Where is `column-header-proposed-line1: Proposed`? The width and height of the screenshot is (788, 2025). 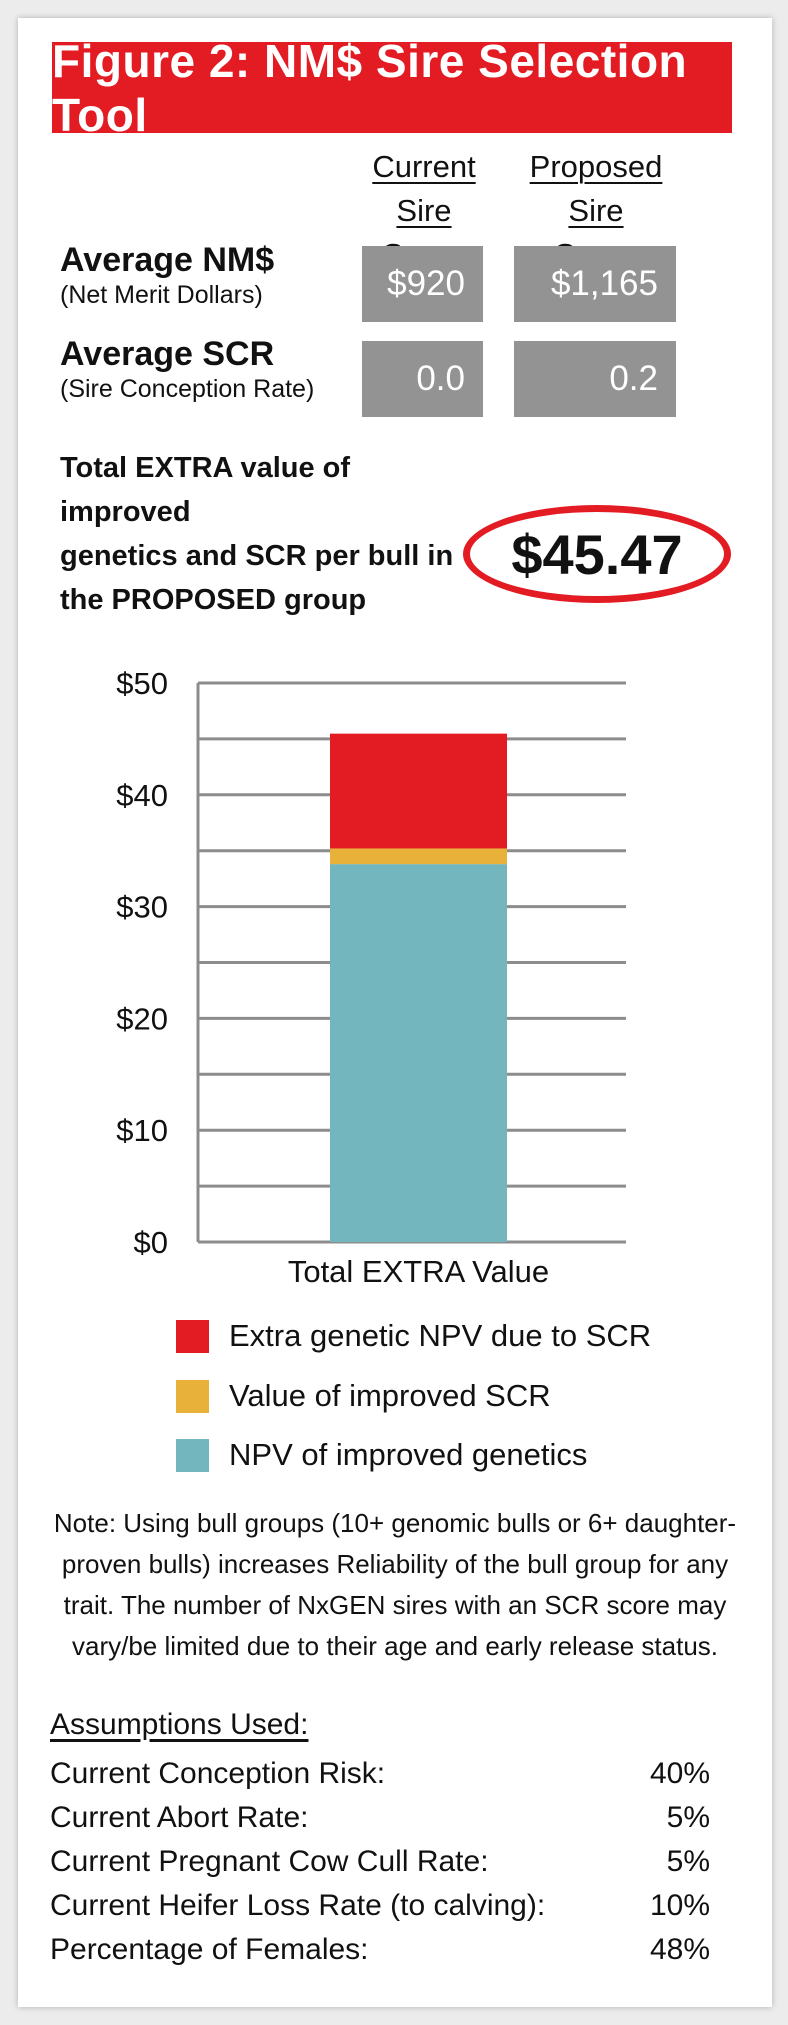 column-header-proposed-line1: Proposed is located at coordinates (596, 166).